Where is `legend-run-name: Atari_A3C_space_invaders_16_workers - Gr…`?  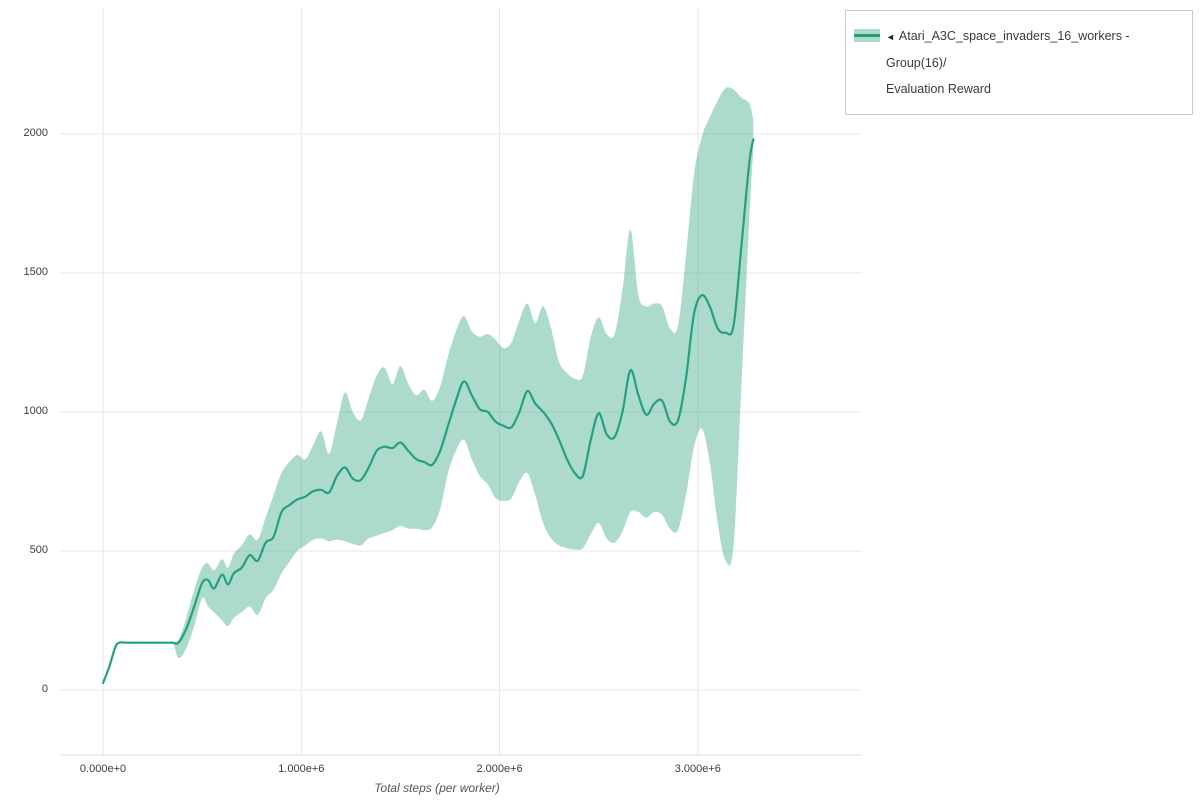
legend-run-name: Atari_A3C_space_invaders_16_workers - Gr… is located at coordinates (1008, 49).